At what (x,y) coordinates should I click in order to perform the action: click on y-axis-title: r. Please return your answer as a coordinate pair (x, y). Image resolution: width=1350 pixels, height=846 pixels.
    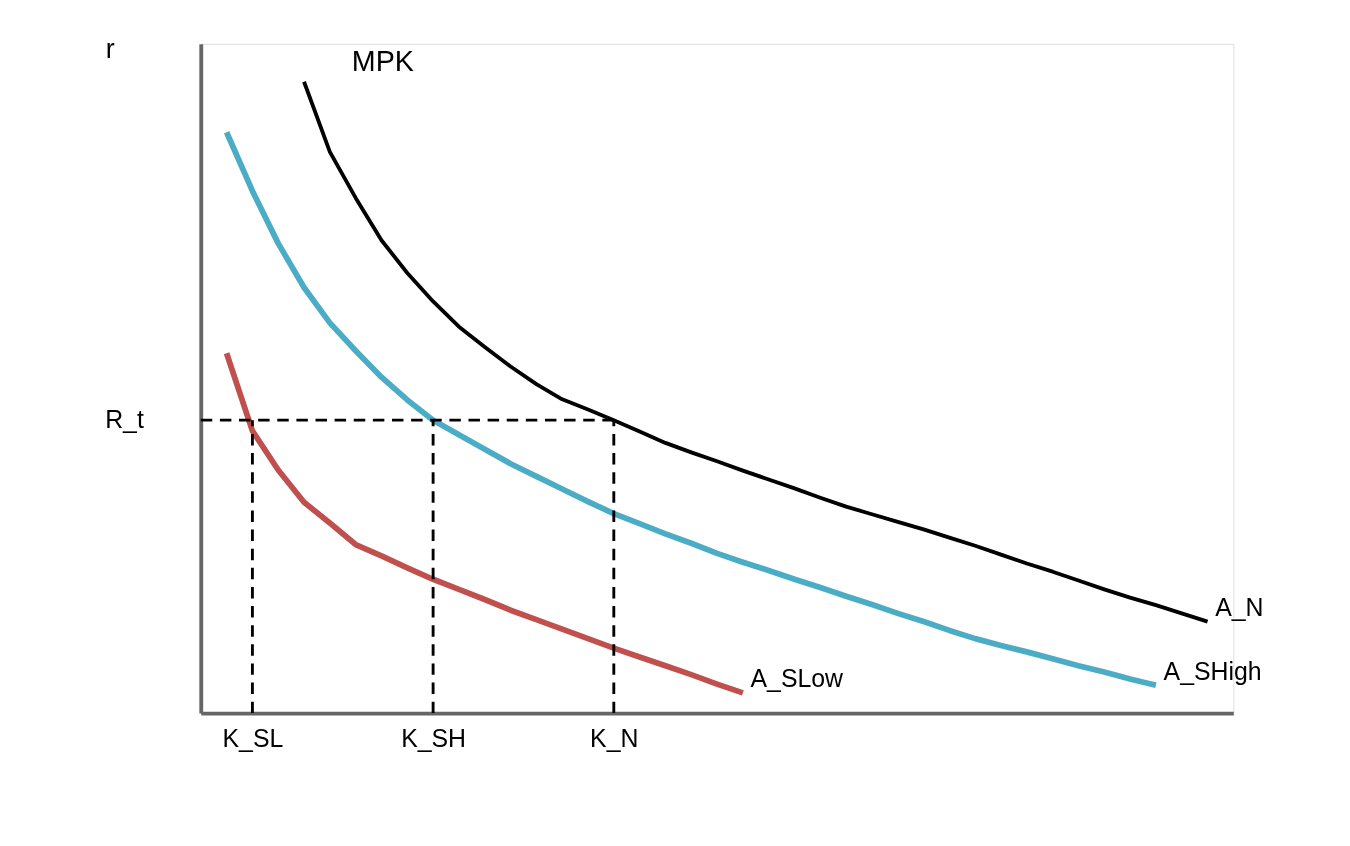
    Looking at the image, I should click on (110, 48).